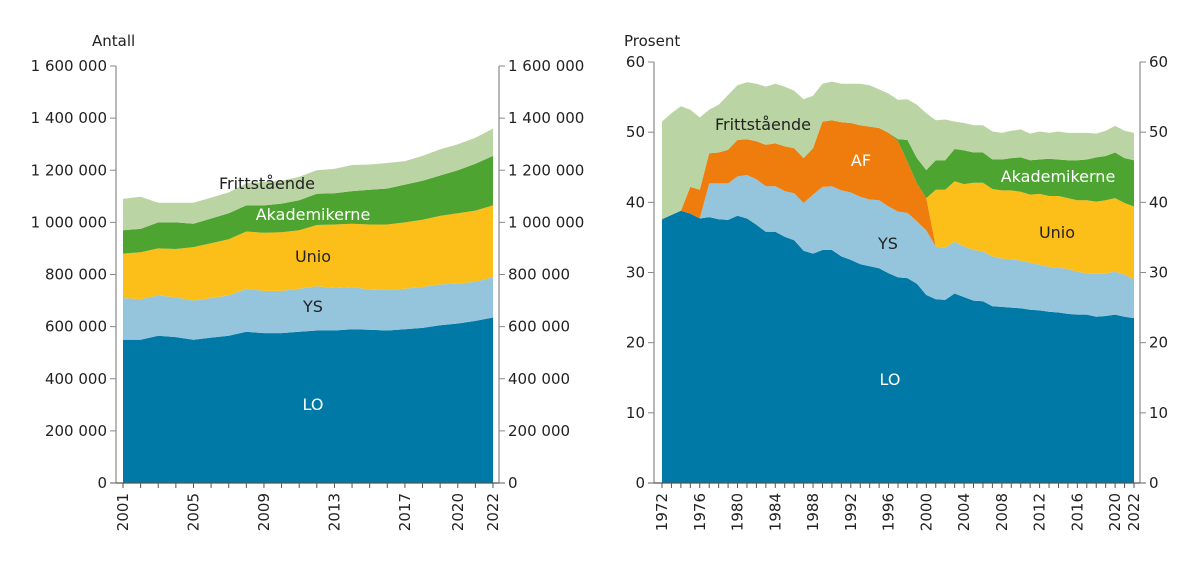 Image resolution: width=1200 pixels, height=569 pixels. Describe the element at coordinates (76, 379) in the screenshot. I see `y-tick-label-left: 400 000` at that location.